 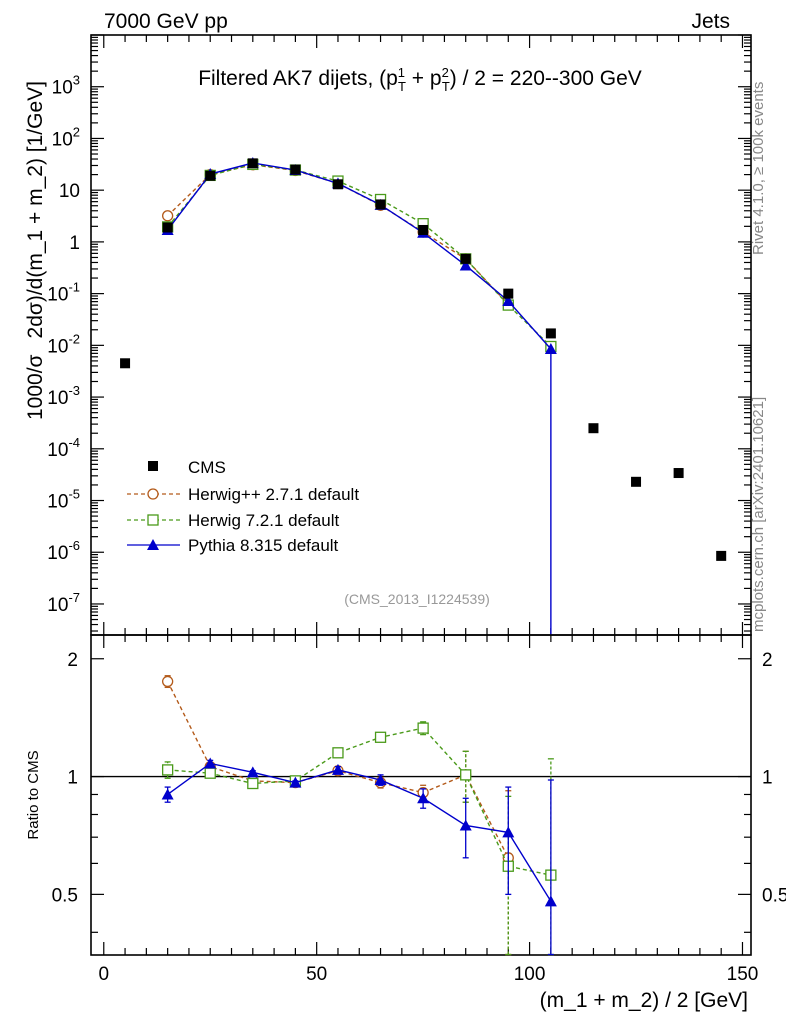 I want to click on ratio-line-herwig-7-2-1-default, so click(x=359, y=801).